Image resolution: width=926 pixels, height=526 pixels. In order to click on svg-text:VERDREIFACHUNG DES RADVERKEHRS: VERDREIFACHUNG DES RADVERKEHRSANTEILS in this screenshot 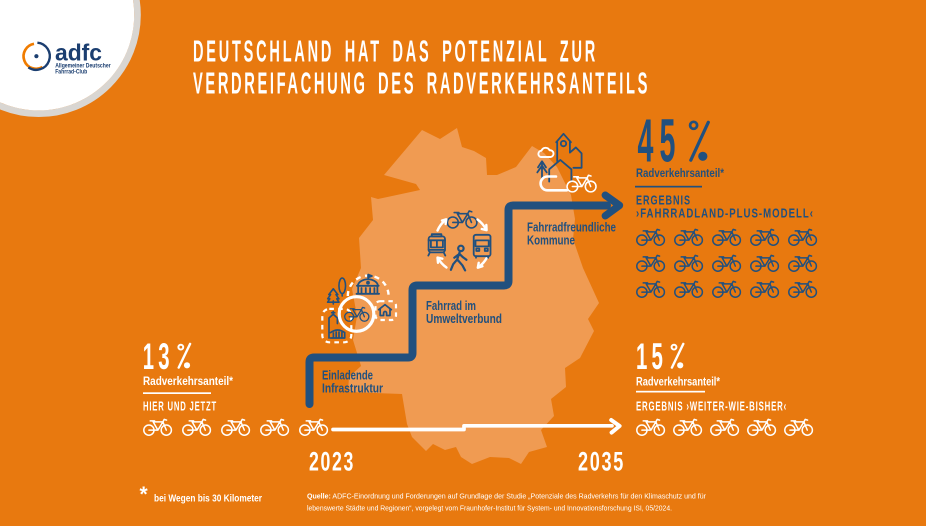, I will do `click(421, 83)`.